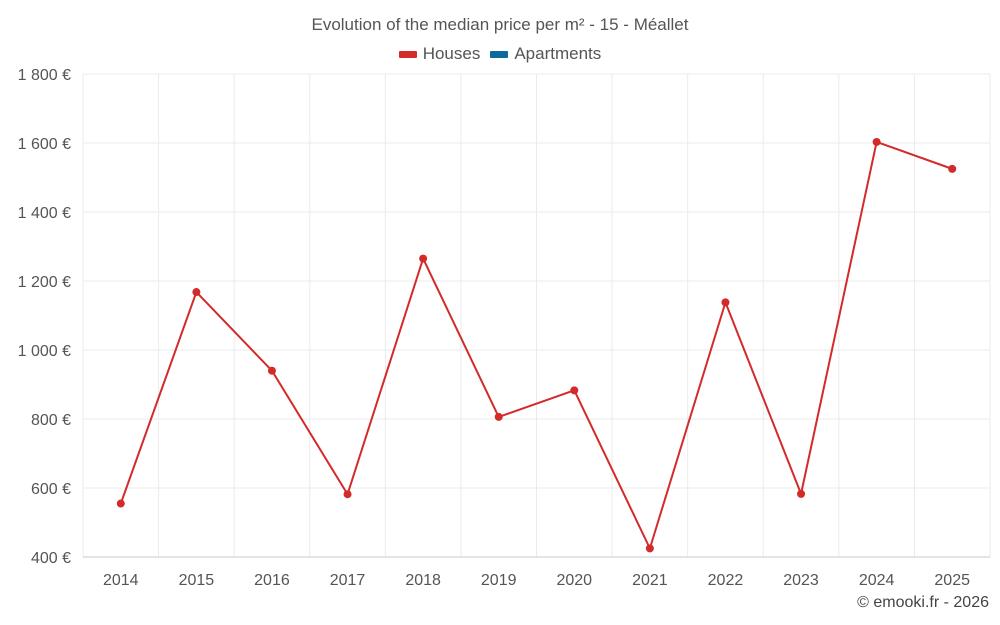 The image size is (1000, 625). Describe the element at coordinates (558, 53) in the screenshot. I see `legend-label-apartments: Apartments` at that location.